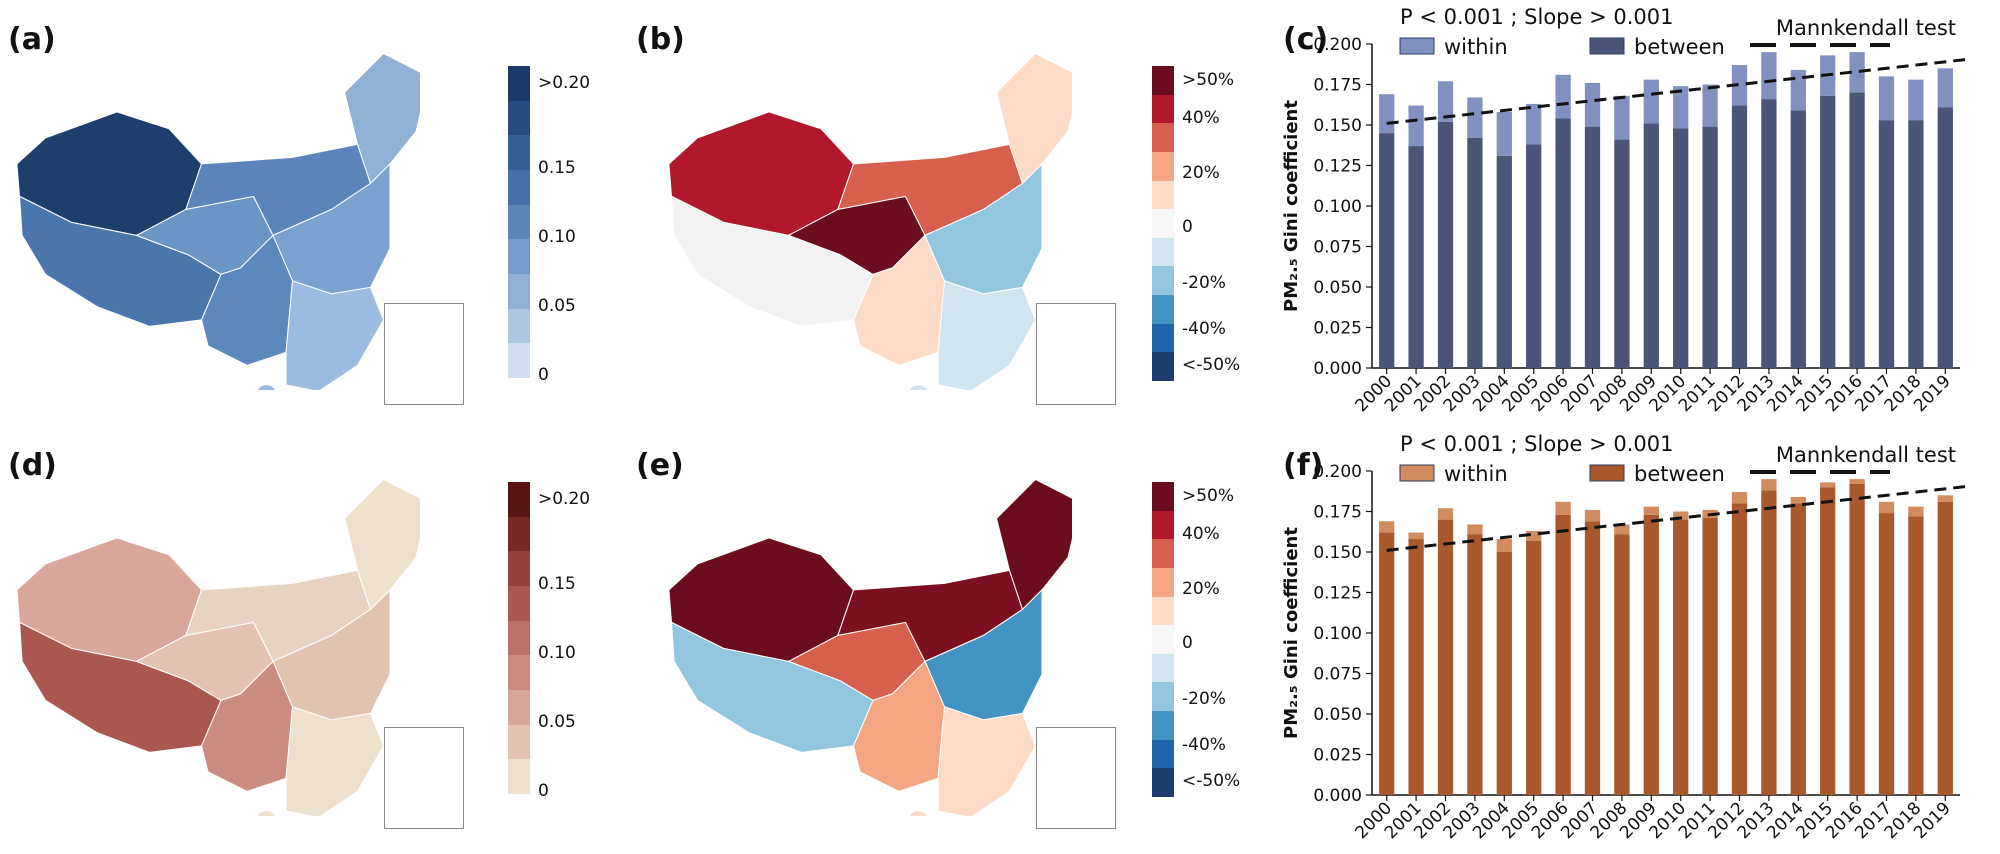 The width and height of the screenshot is (2000, 854). Describe the element at coordinates (563, 641) in the screenshot. I see `legend-d: >0.20 0.15 0.10 0.05 0` at that location.